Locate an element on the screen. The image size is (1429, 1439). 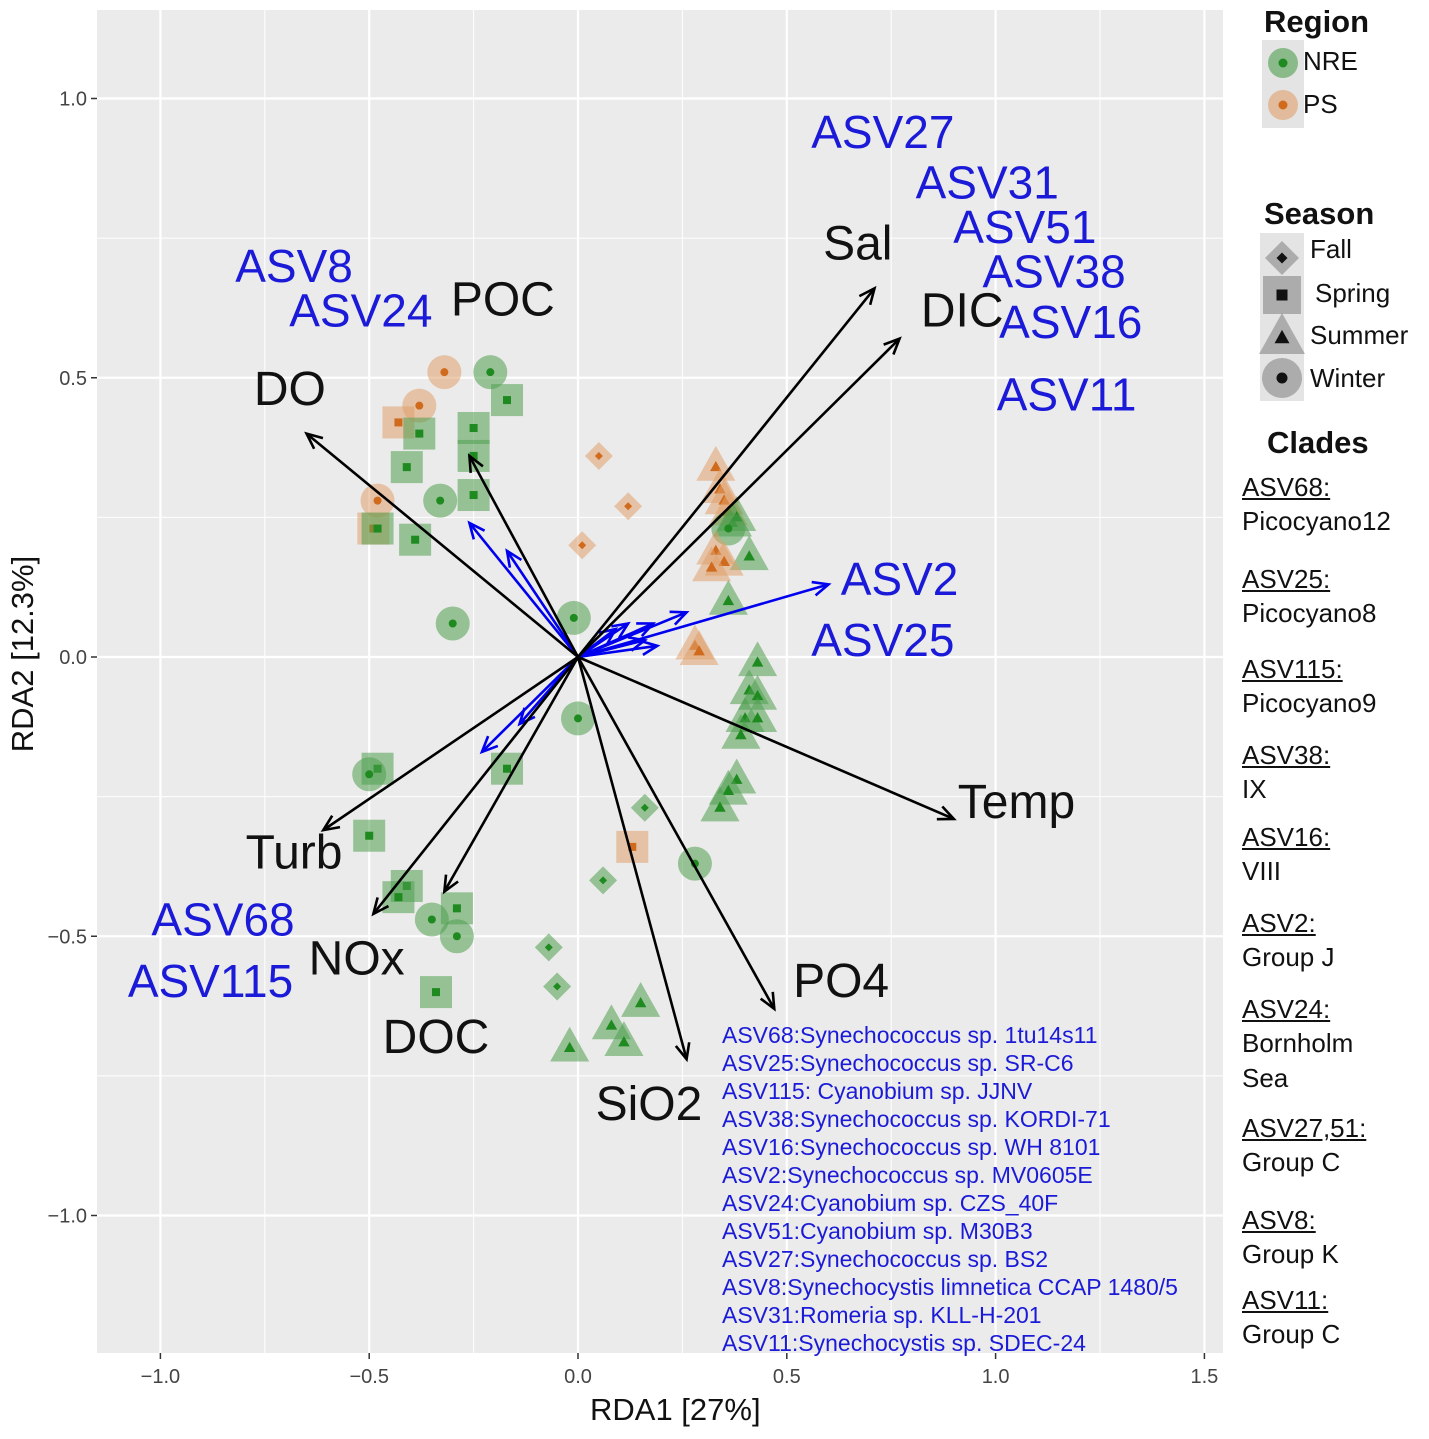
taxonomy-note: ASV2:Synechococcus sp. MV0605E is located at coordinates (907, 1175).